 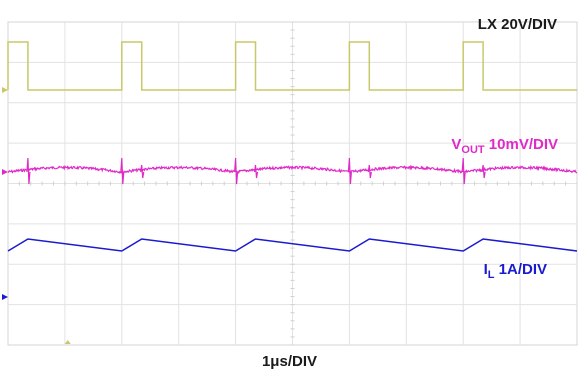 I want to click on vout-channel-label: VOUT 10mV/DIV, so click(x=504, y=146).